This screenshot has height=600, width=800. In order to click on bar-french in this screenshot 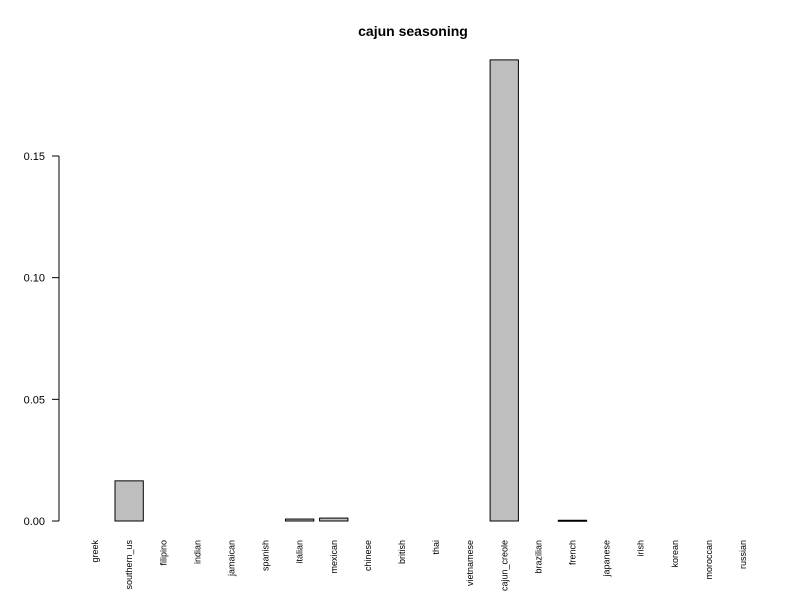, I will do `click(572, 520)`.